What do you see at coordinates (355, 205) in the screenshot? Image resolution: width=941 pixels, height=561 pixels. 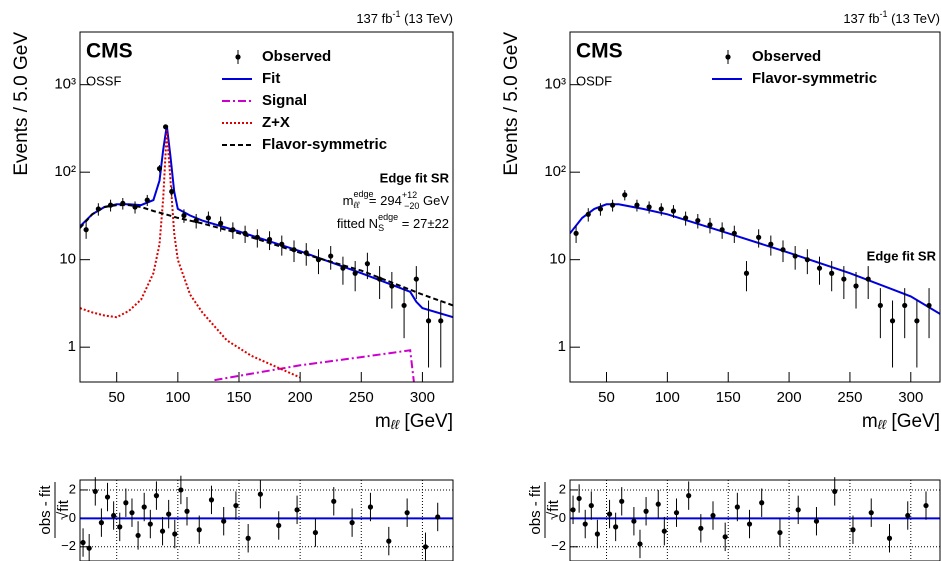 I see `t: ℓℓ` at bounding box center [355, 205].